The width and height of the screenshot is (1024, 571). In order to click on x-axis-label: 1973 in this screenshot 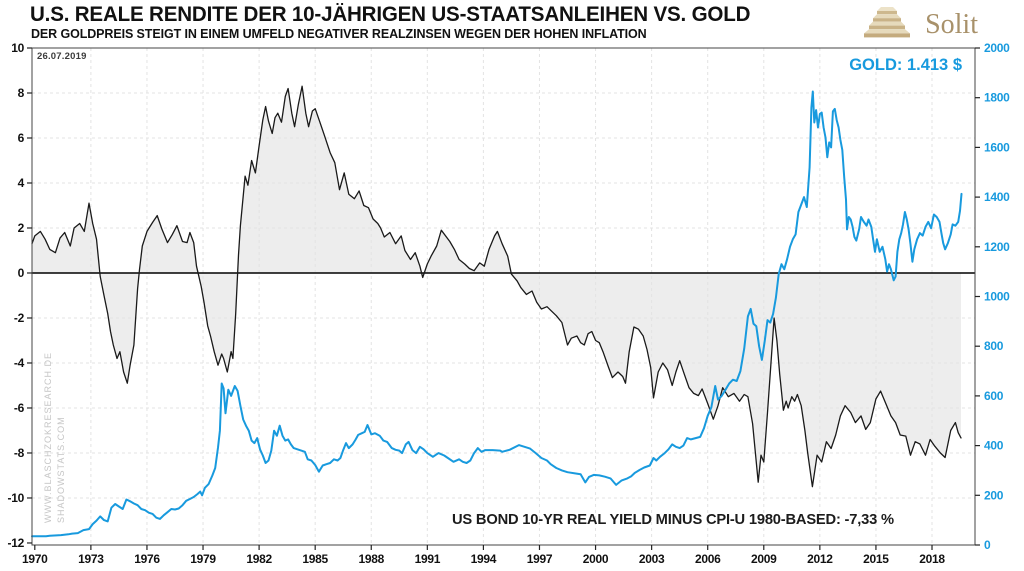, I will do `click(91, 559)`.